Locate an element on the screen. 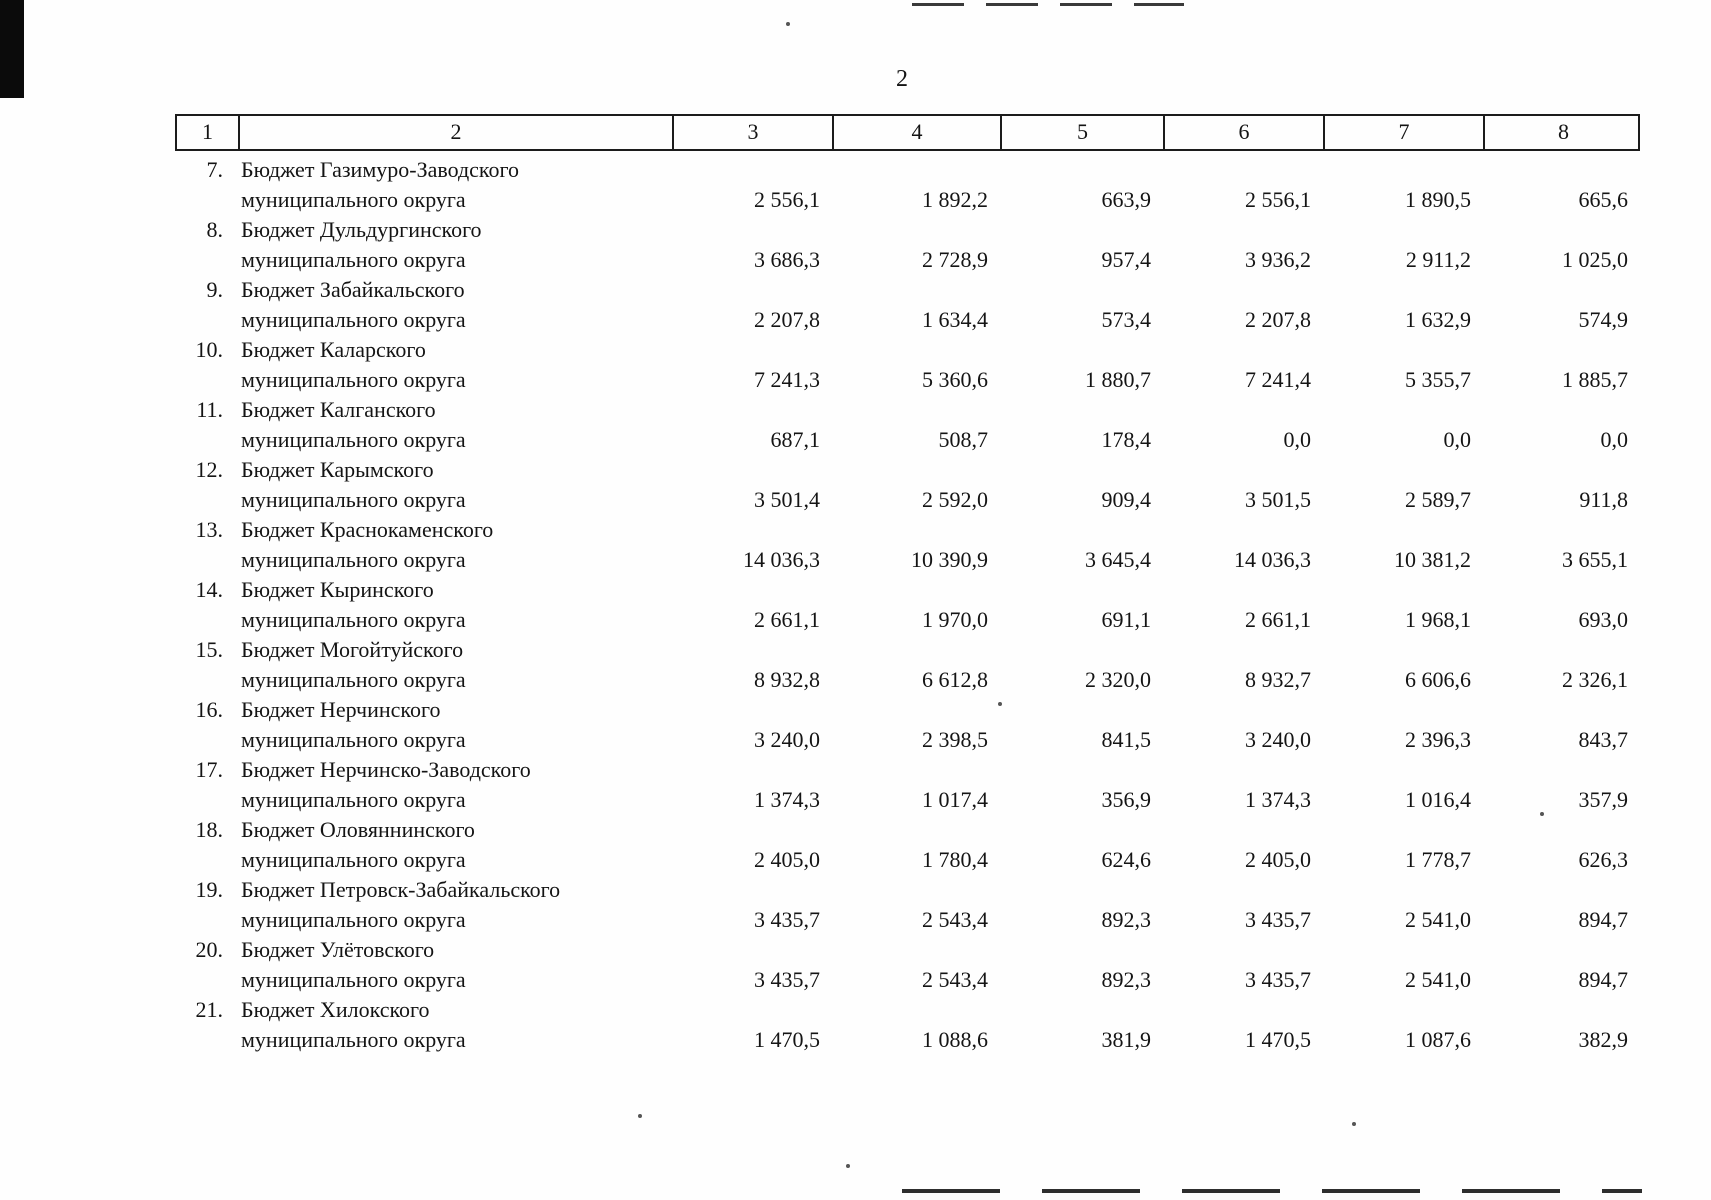  value-cell: 3 645,4 is located at coordinates (1118, 559).